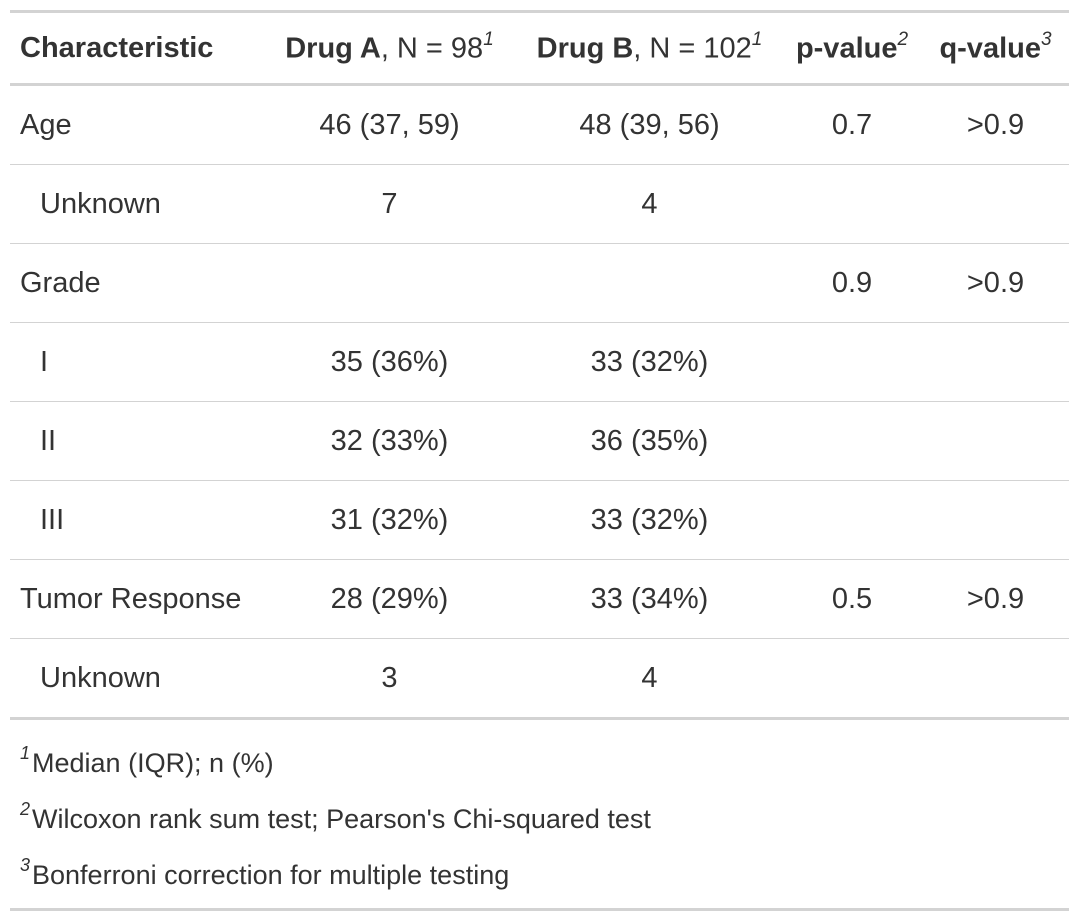  What do you see at coordinates (389, 520) in the screenshot?
I see `cell-drug-a: 31 (32%)` at bounding box center [389, 520].